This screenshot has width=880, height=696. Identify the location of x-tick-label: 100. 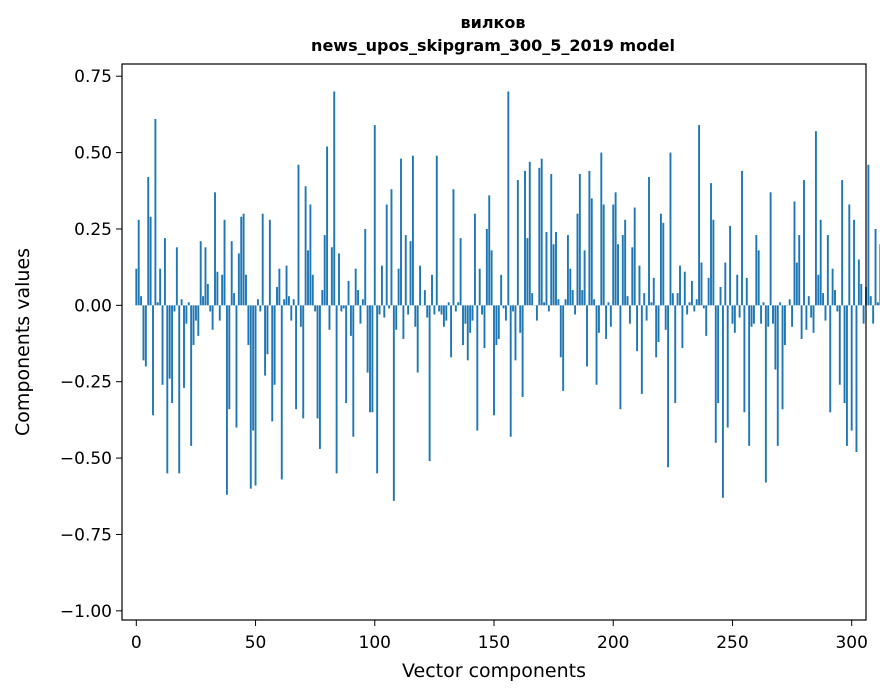
(375, 643).